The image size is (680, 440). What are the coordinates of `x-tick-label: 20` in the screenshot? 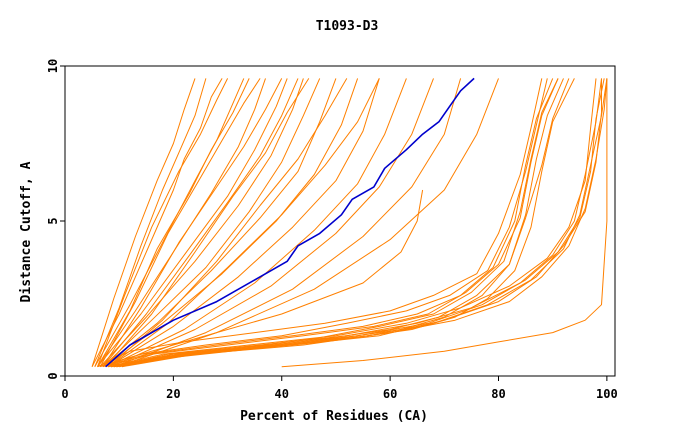 It's located at (173, 394).